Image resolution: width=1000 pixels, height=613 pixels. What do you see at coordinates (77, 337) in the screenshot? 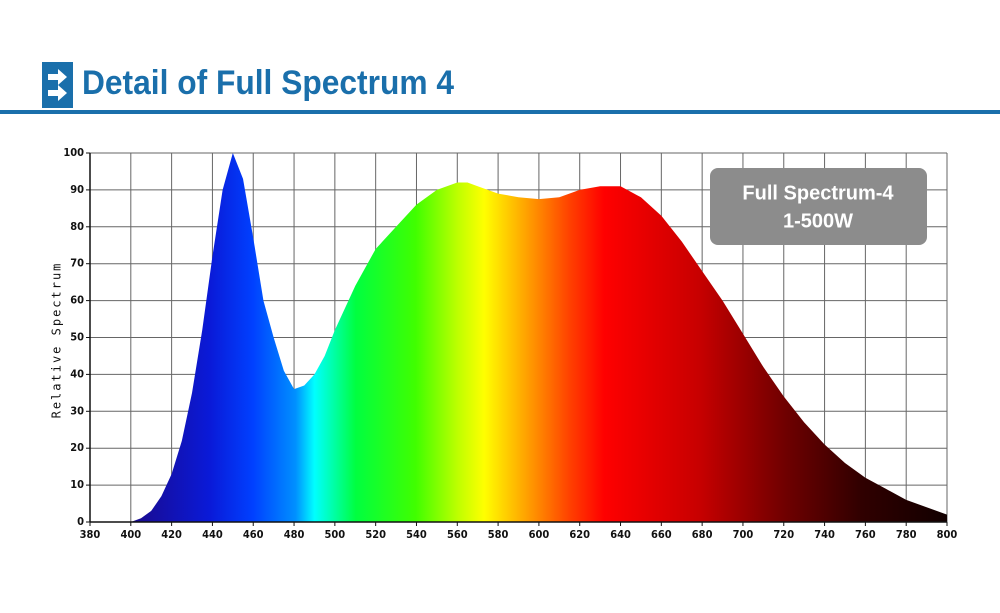
I see `y-tick-label: 50` at bounding box center [77, 337].